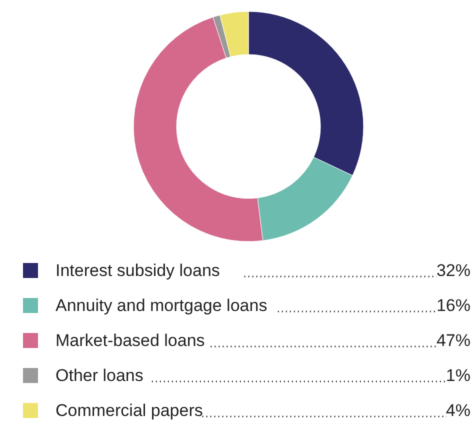  I want to click on legend-label: Annuity and mortgage loans, so click(162, 305).